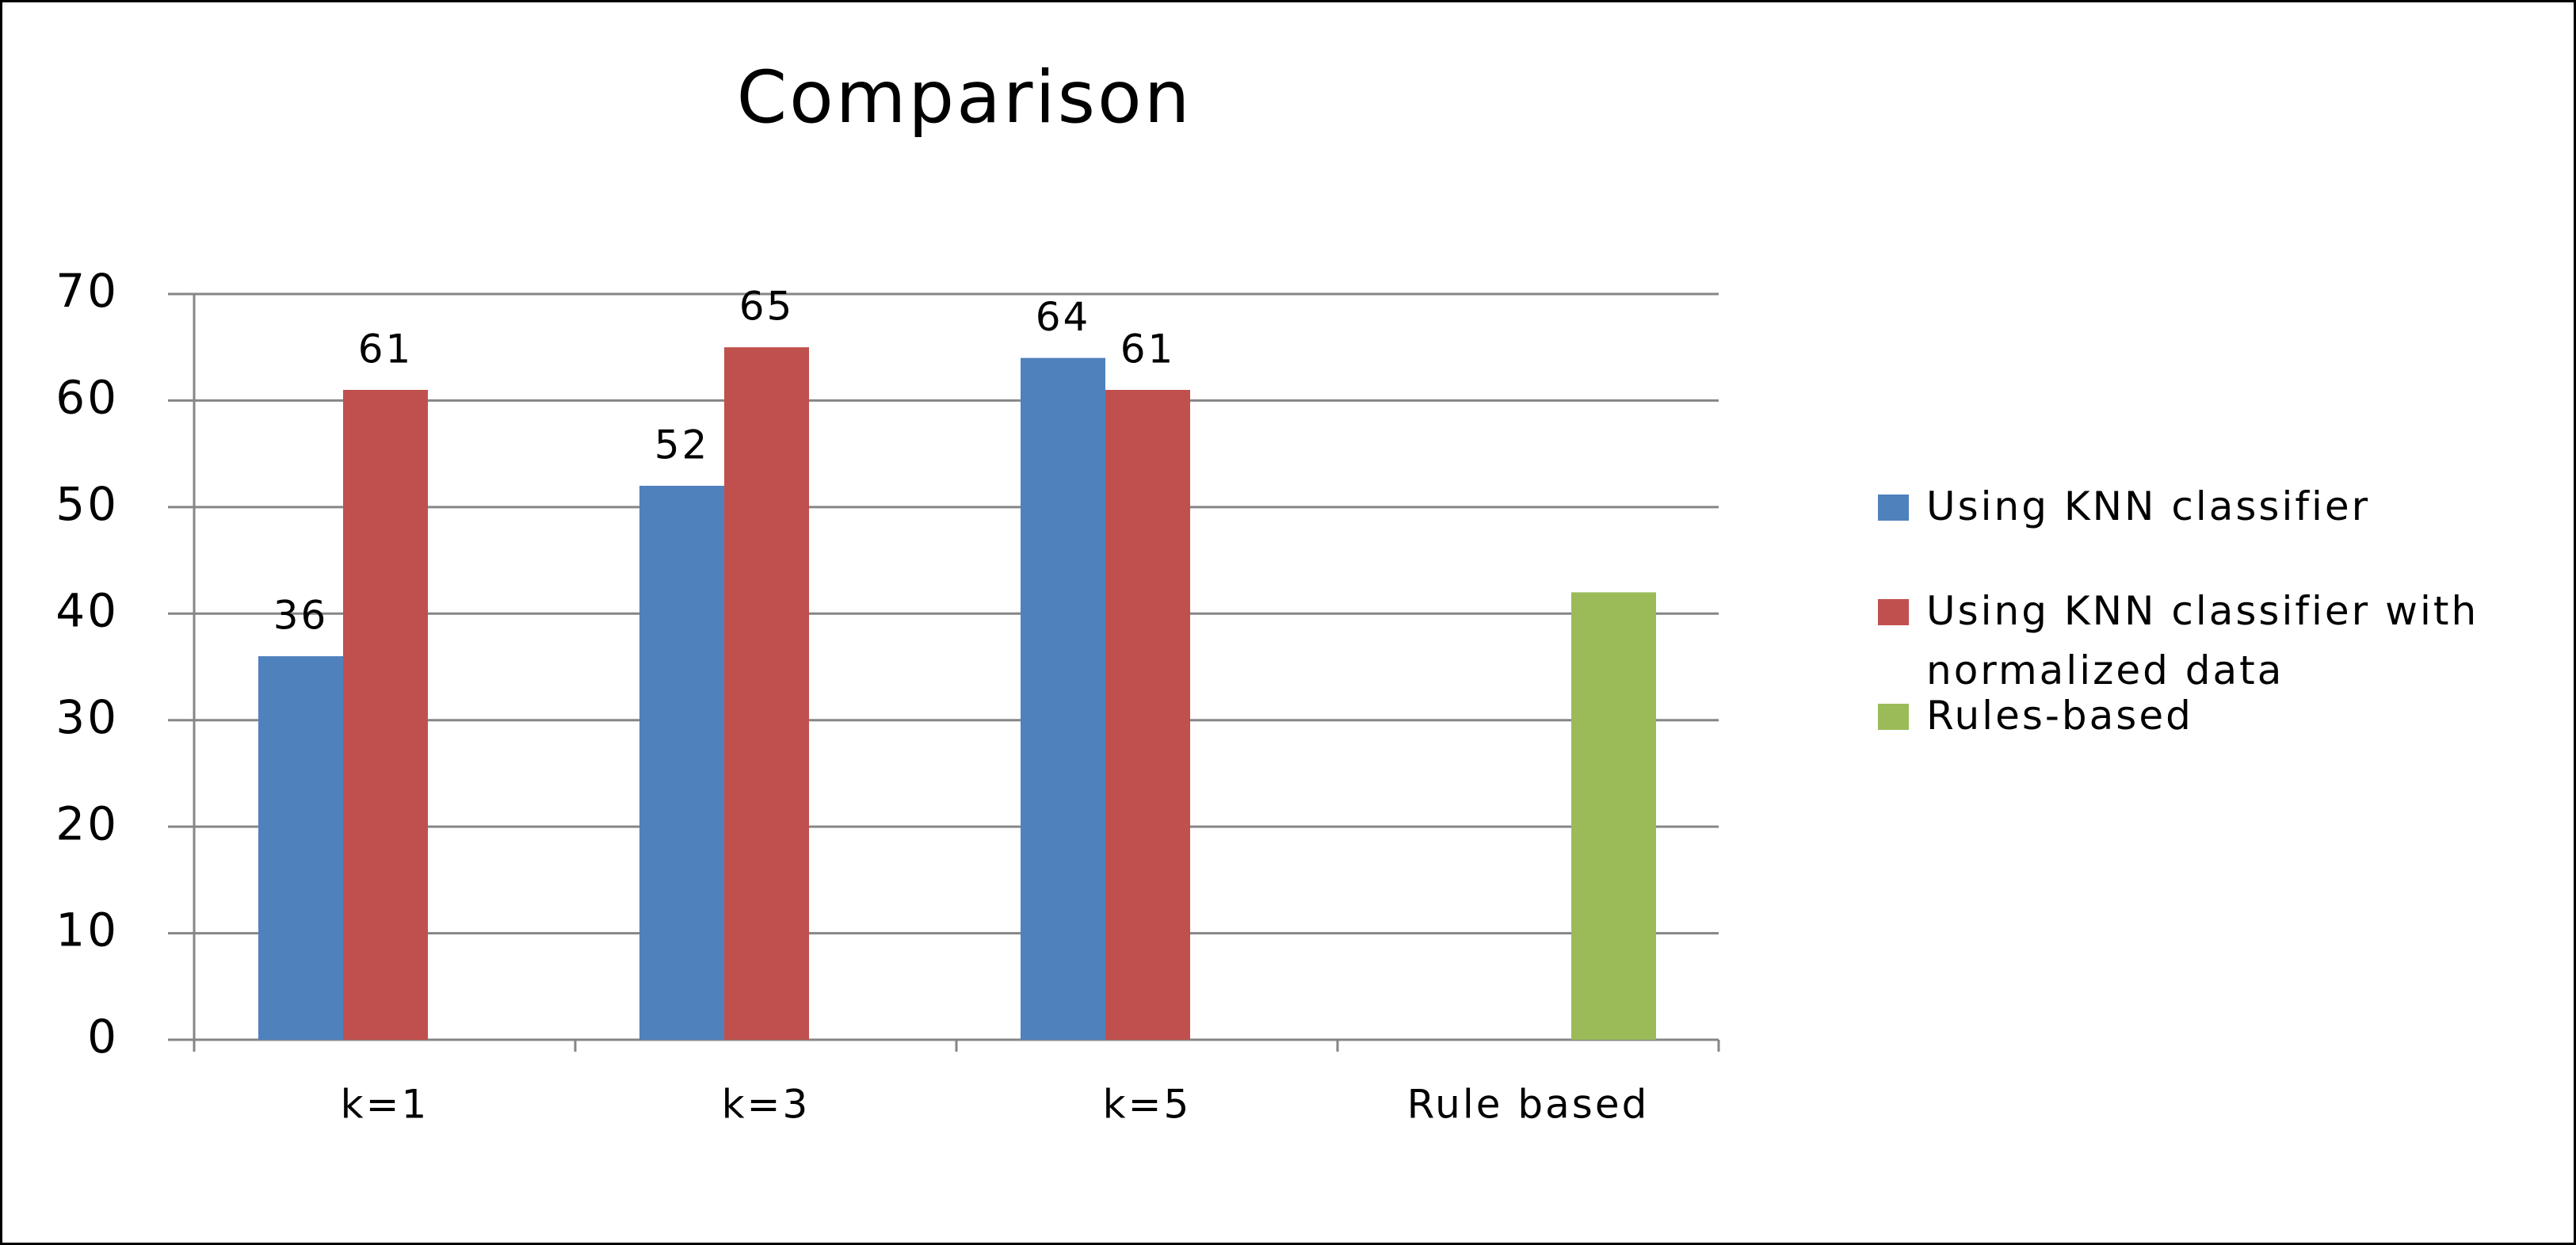  Describe the element at coordinates (1528, 1105) in the screenshot. I see `x-tick-label: Rule based` at that location.